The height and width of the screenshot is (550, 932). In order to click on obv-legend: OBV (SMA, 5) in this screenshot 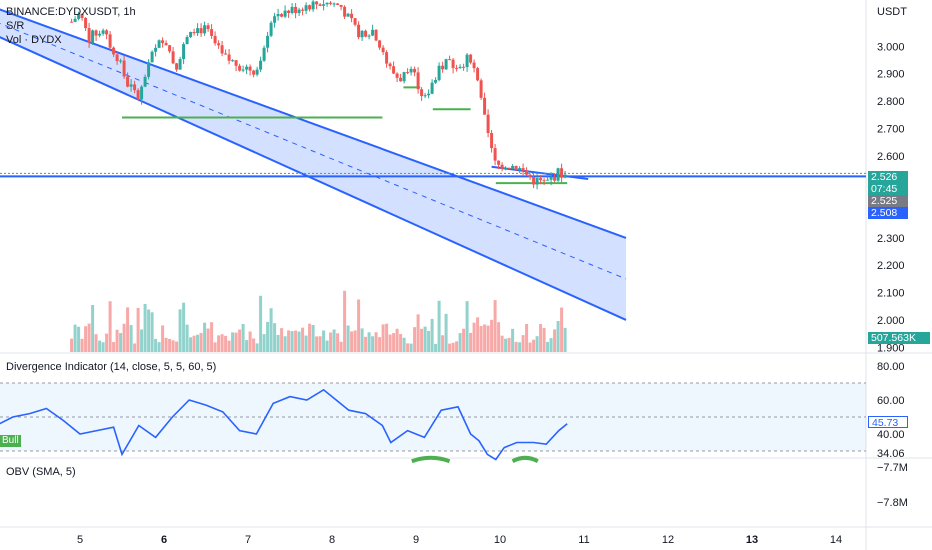, I will do `click(41, 472)`.